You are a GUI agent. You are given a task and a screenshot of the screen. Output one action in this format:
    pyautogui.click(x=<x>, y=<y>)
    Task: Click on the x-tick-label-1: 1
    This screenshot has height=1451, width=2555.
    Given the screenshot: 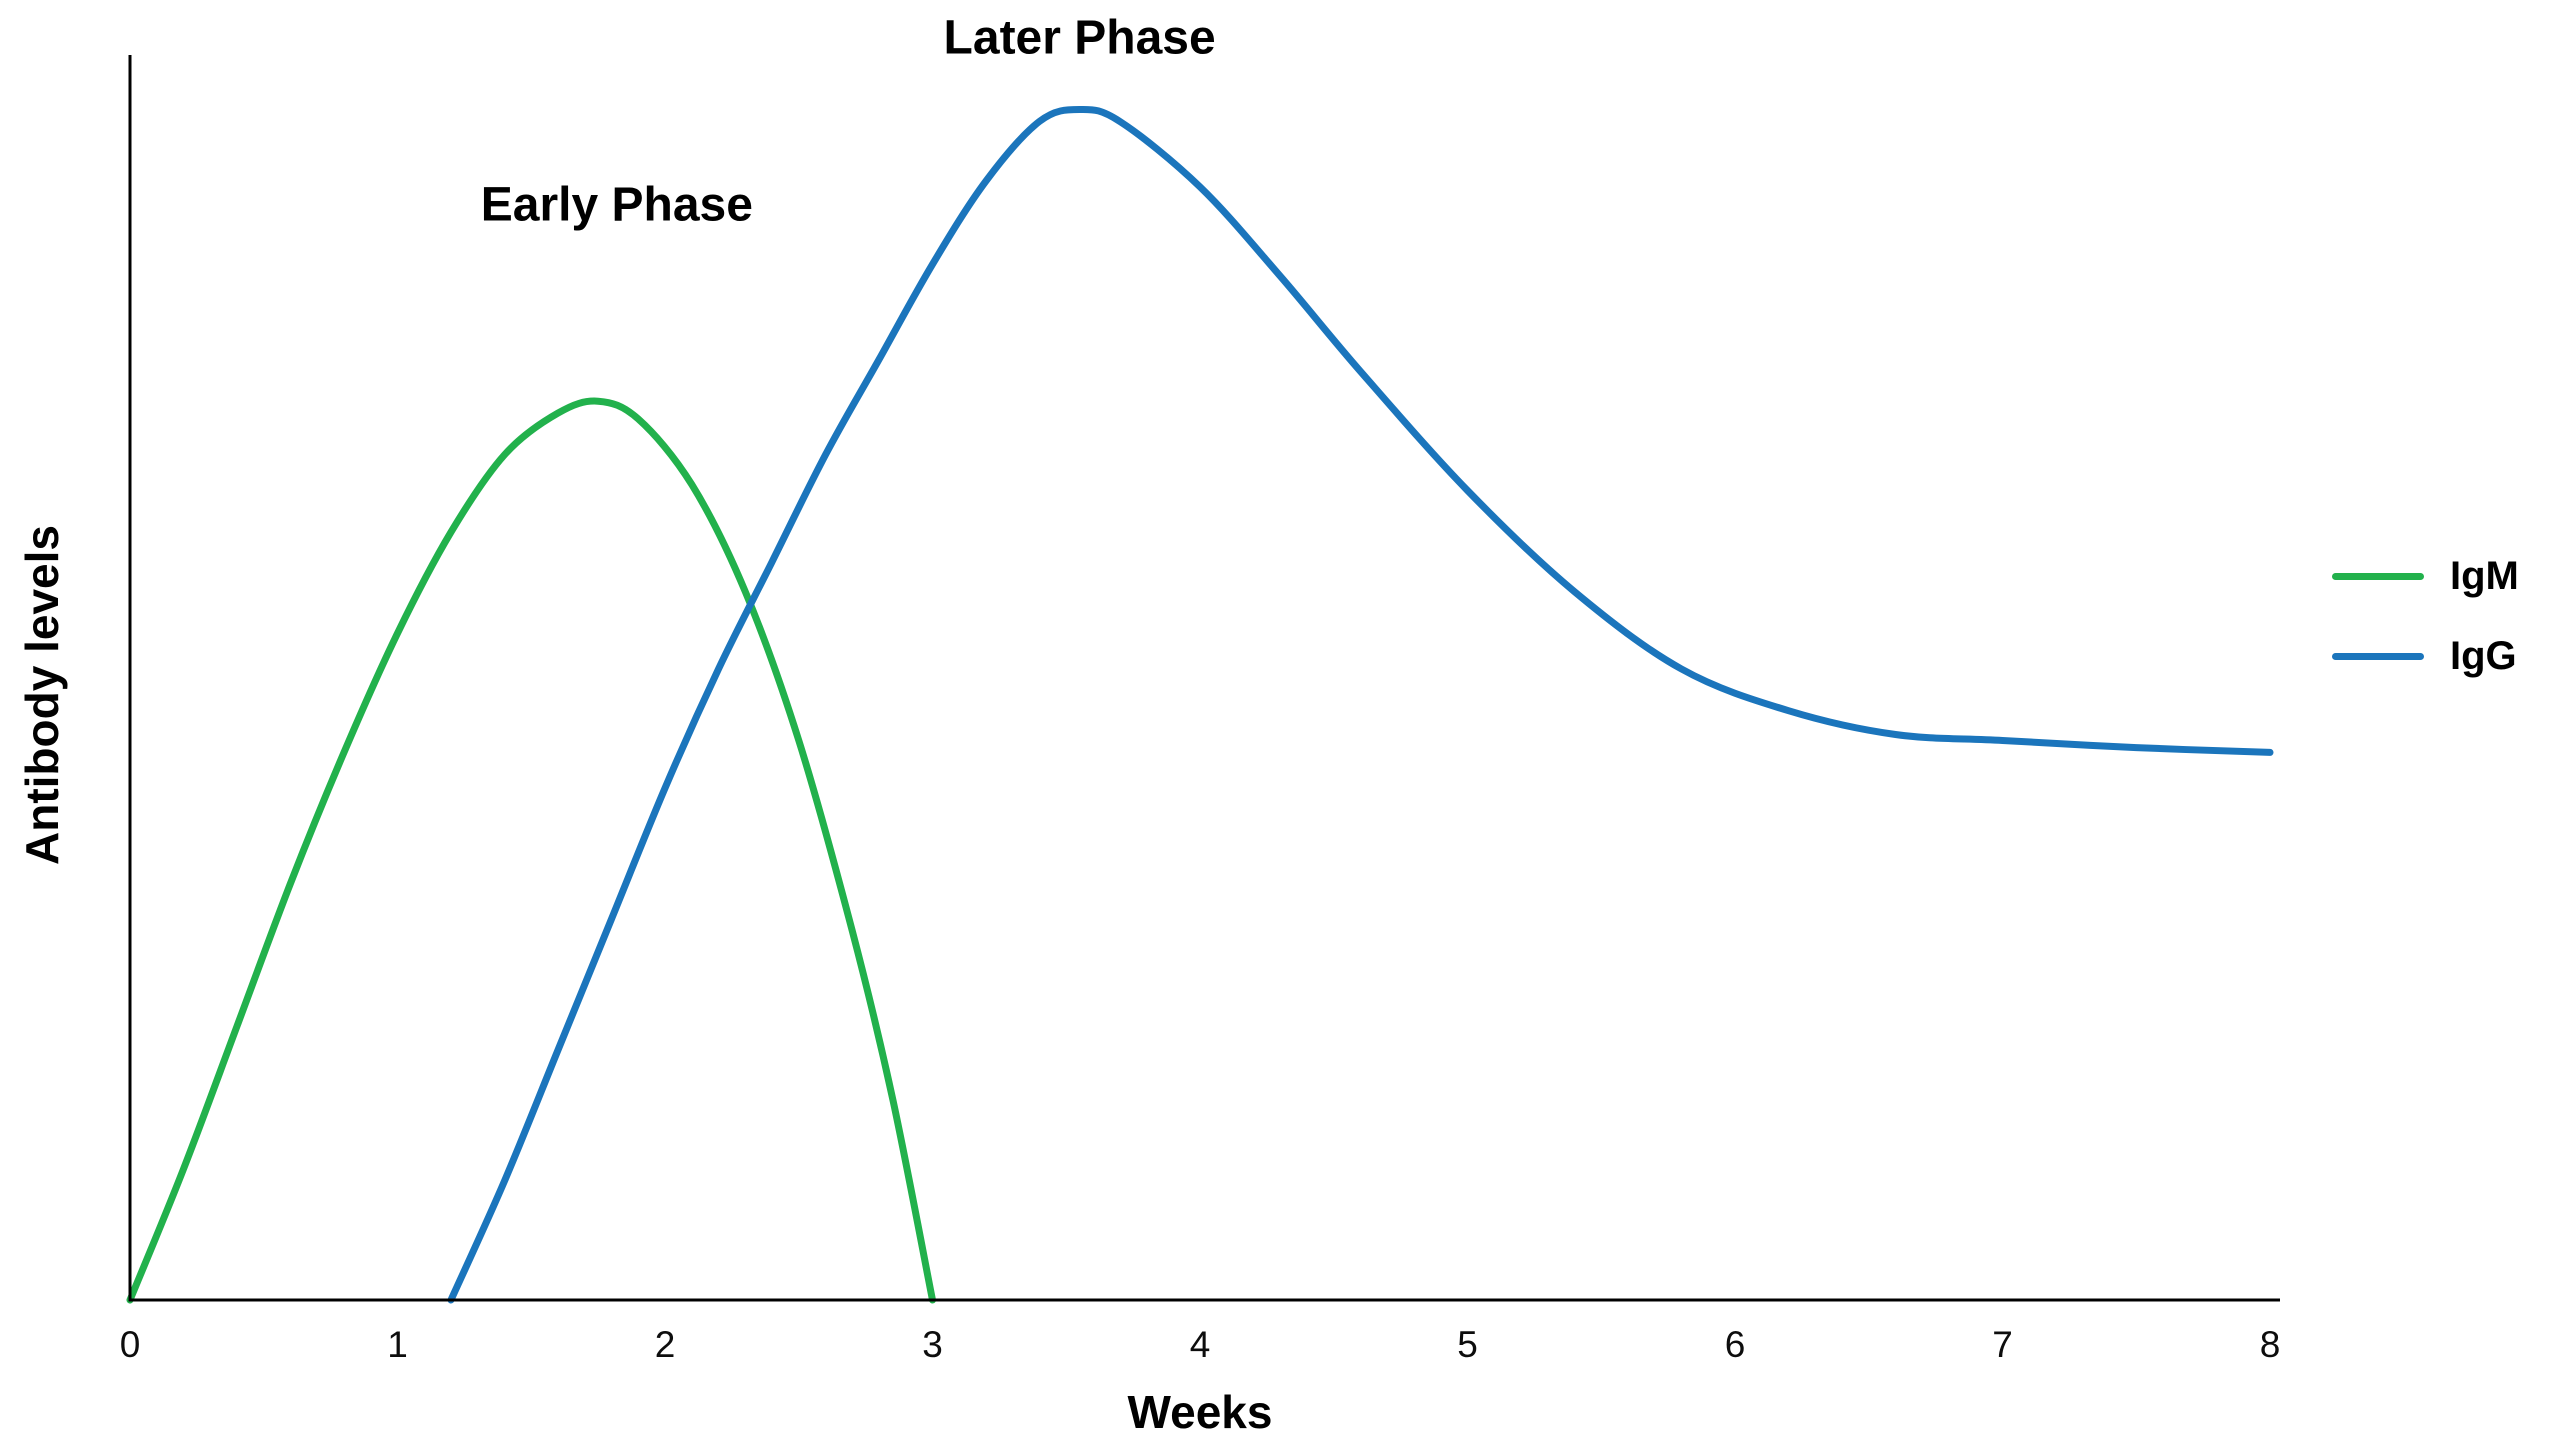 What is the action you would take?
    pyautogui.click(x=397, y=1344)
    